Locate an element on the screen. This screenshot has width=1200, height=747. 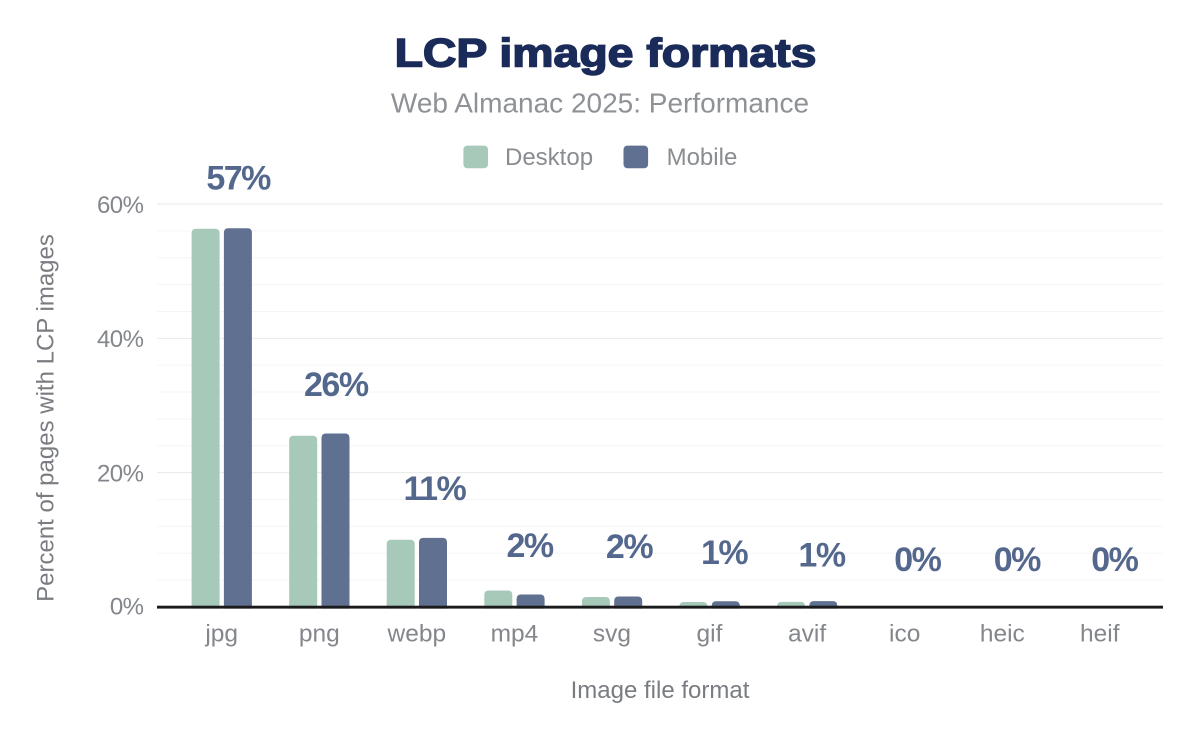
svg-text: 20% is located at coordinates (120, 473).